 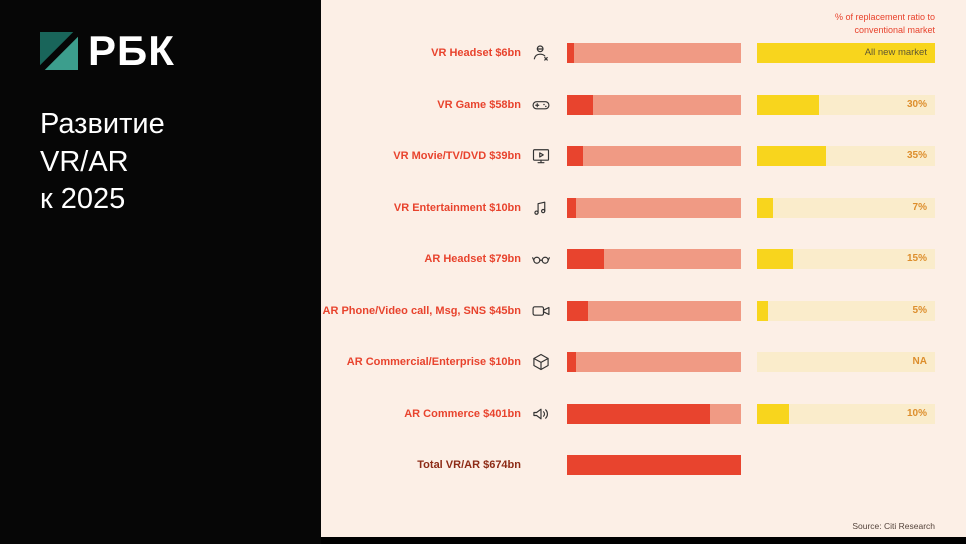 What do you see at coordinates (916, 155) in the screenshot?
I see `right-bar-label: 35%` at bounding box center [916, 155].